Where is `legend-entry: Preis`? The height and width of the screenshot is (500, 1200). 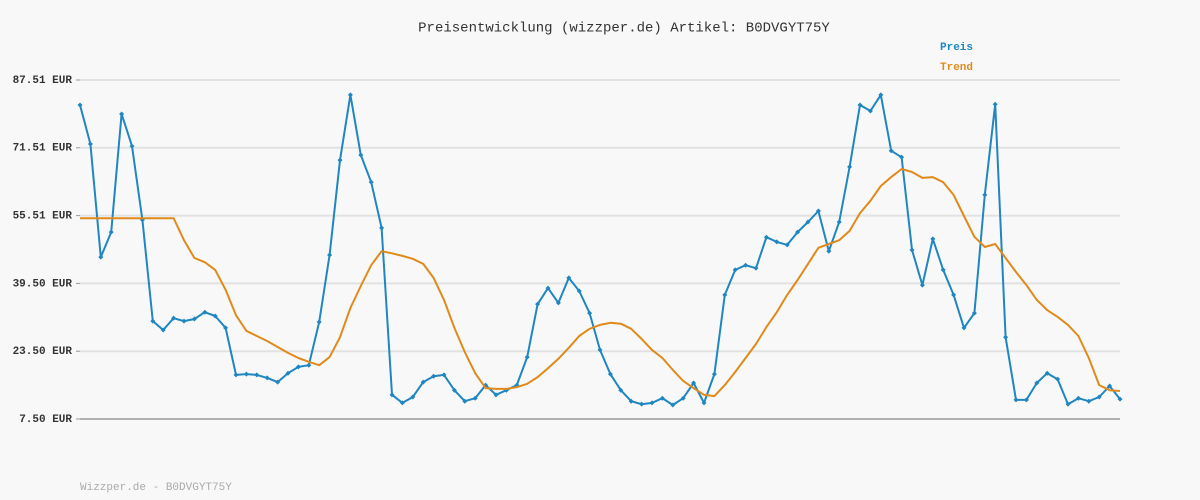 legend-entry: Preis is located at coordinates (956, 48).